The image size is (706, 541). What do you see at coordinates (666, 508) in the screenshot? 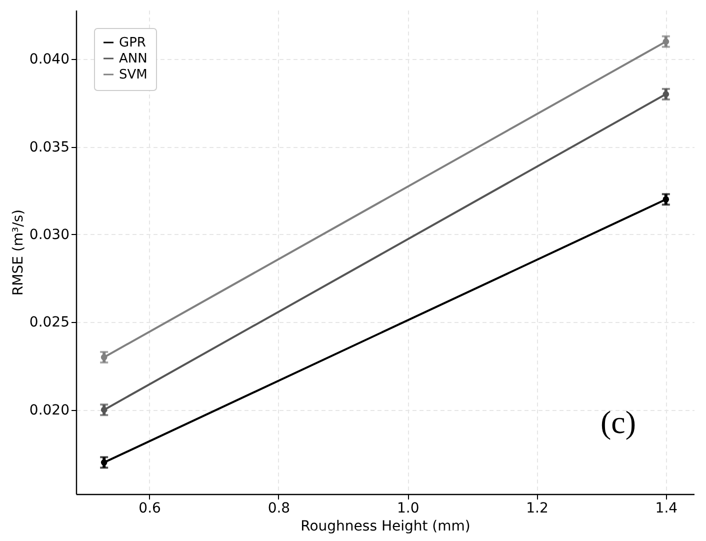
I see `x-tick-label: 1.4` at bounding box center [666, 508].